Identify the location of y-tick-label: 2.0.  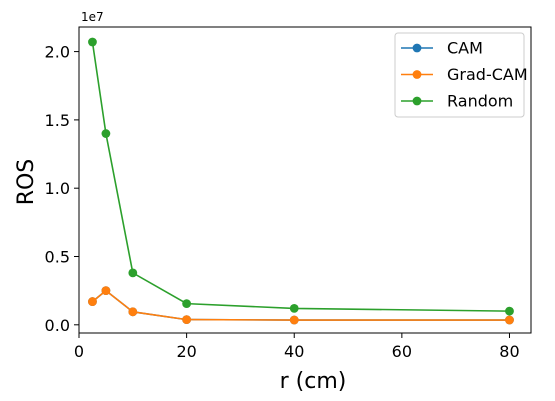
(57, 52).